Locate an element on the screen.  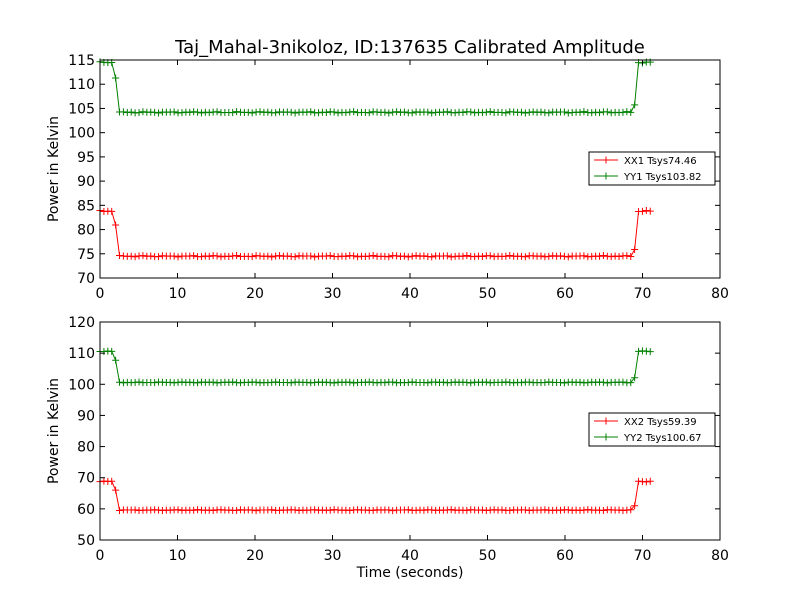
y-tick-label: 60 is located at coordinates (86, 510).